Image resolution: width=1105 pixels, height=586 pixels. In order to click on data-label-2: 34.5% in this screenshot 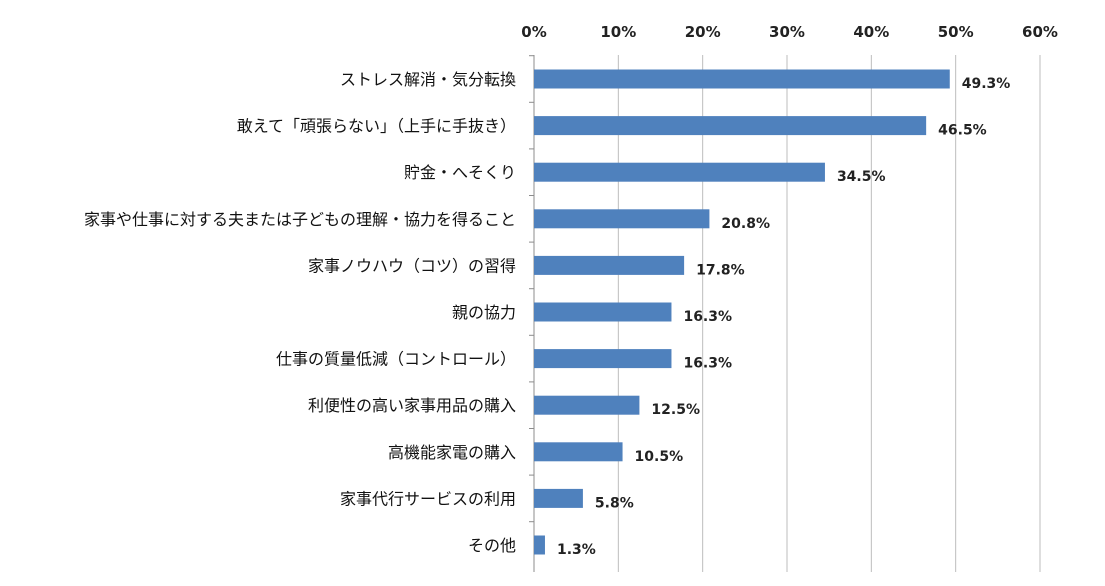, I will do `click(861, 177)`.